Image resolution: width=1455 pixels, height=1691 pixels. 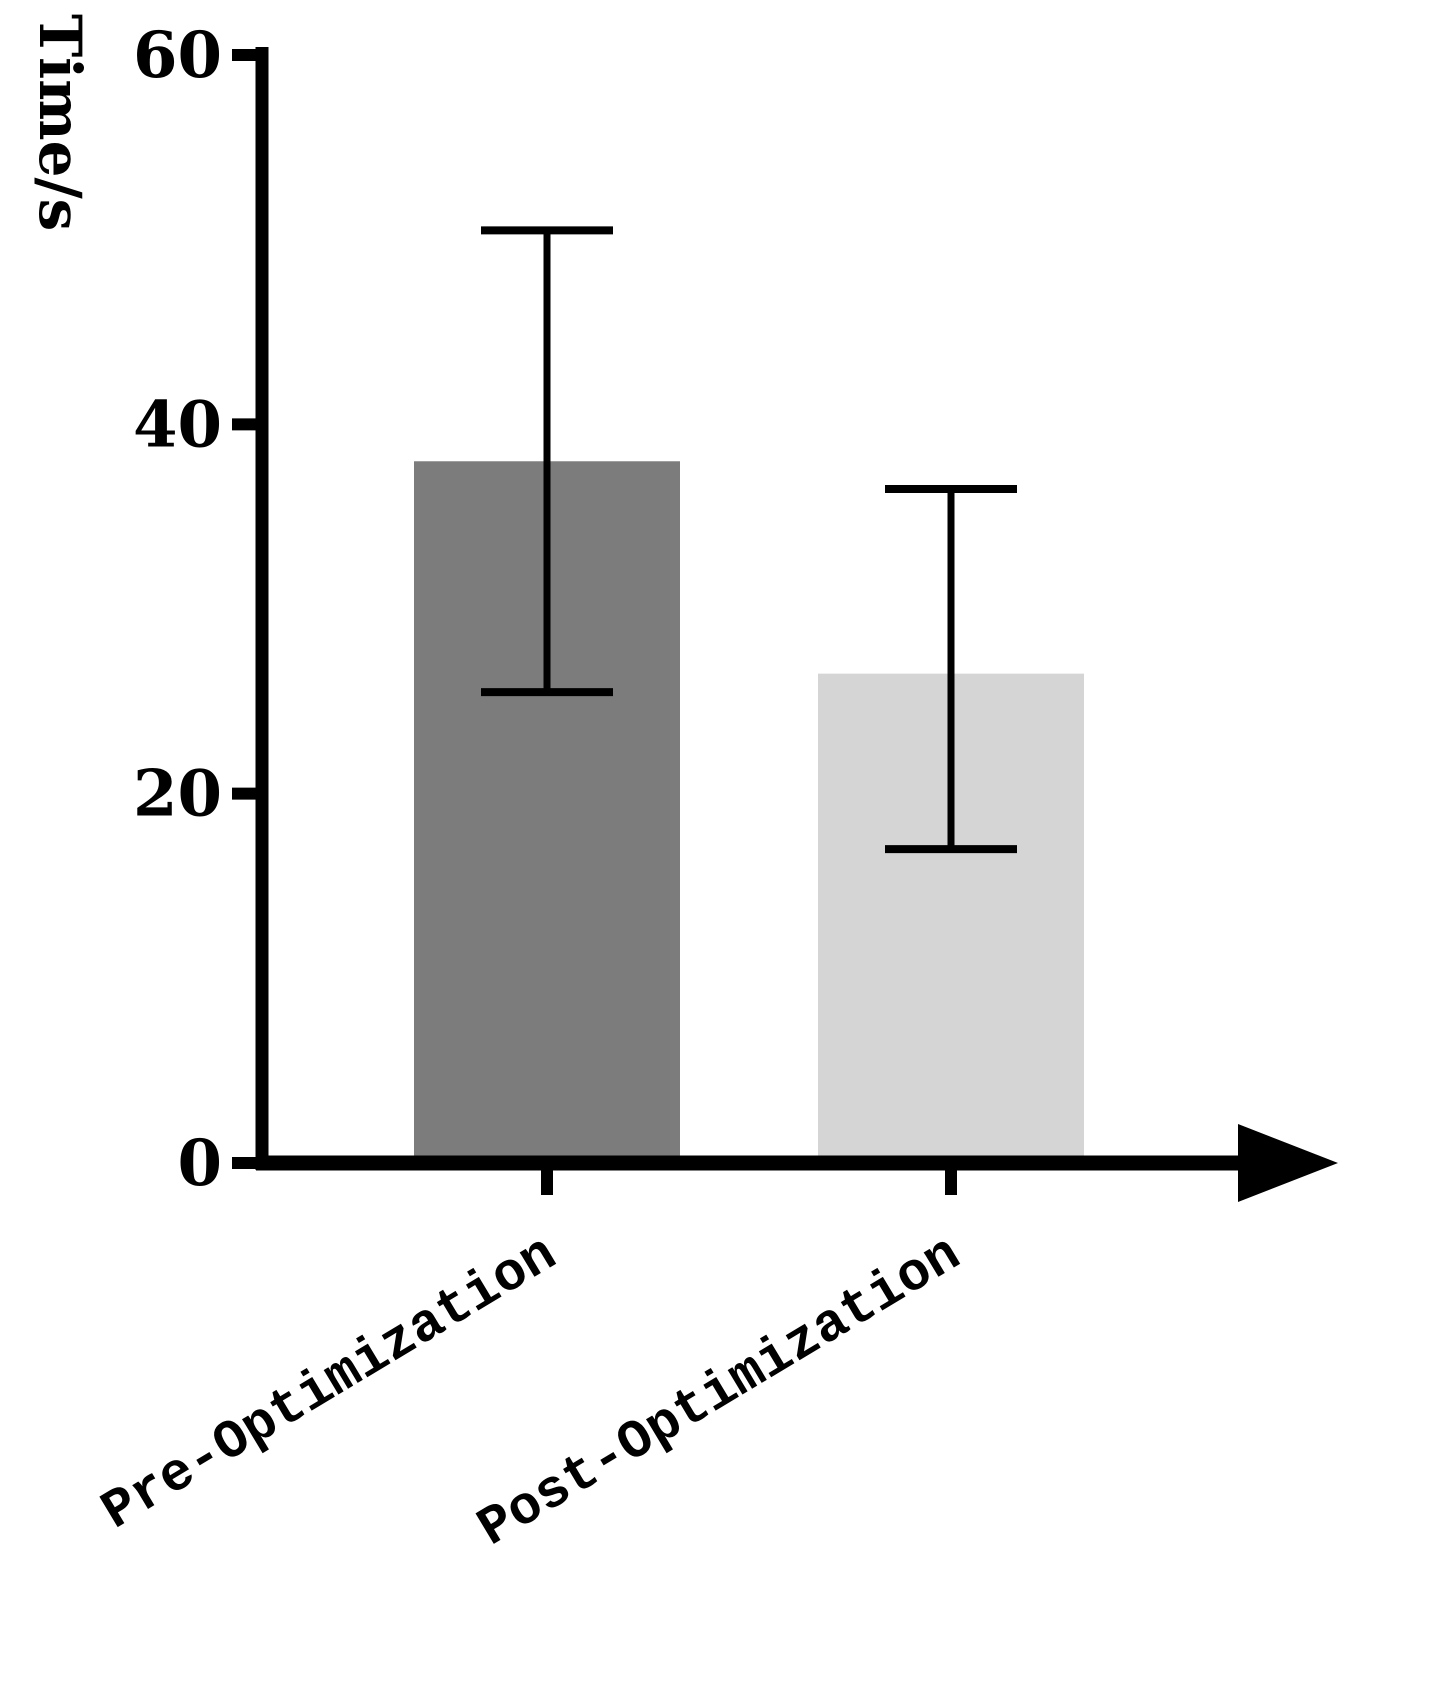 What do you see at coordinates (60, 122) in the screenshot?
I see `y-axis-title: Time/s` at bounding box center [60, 122].